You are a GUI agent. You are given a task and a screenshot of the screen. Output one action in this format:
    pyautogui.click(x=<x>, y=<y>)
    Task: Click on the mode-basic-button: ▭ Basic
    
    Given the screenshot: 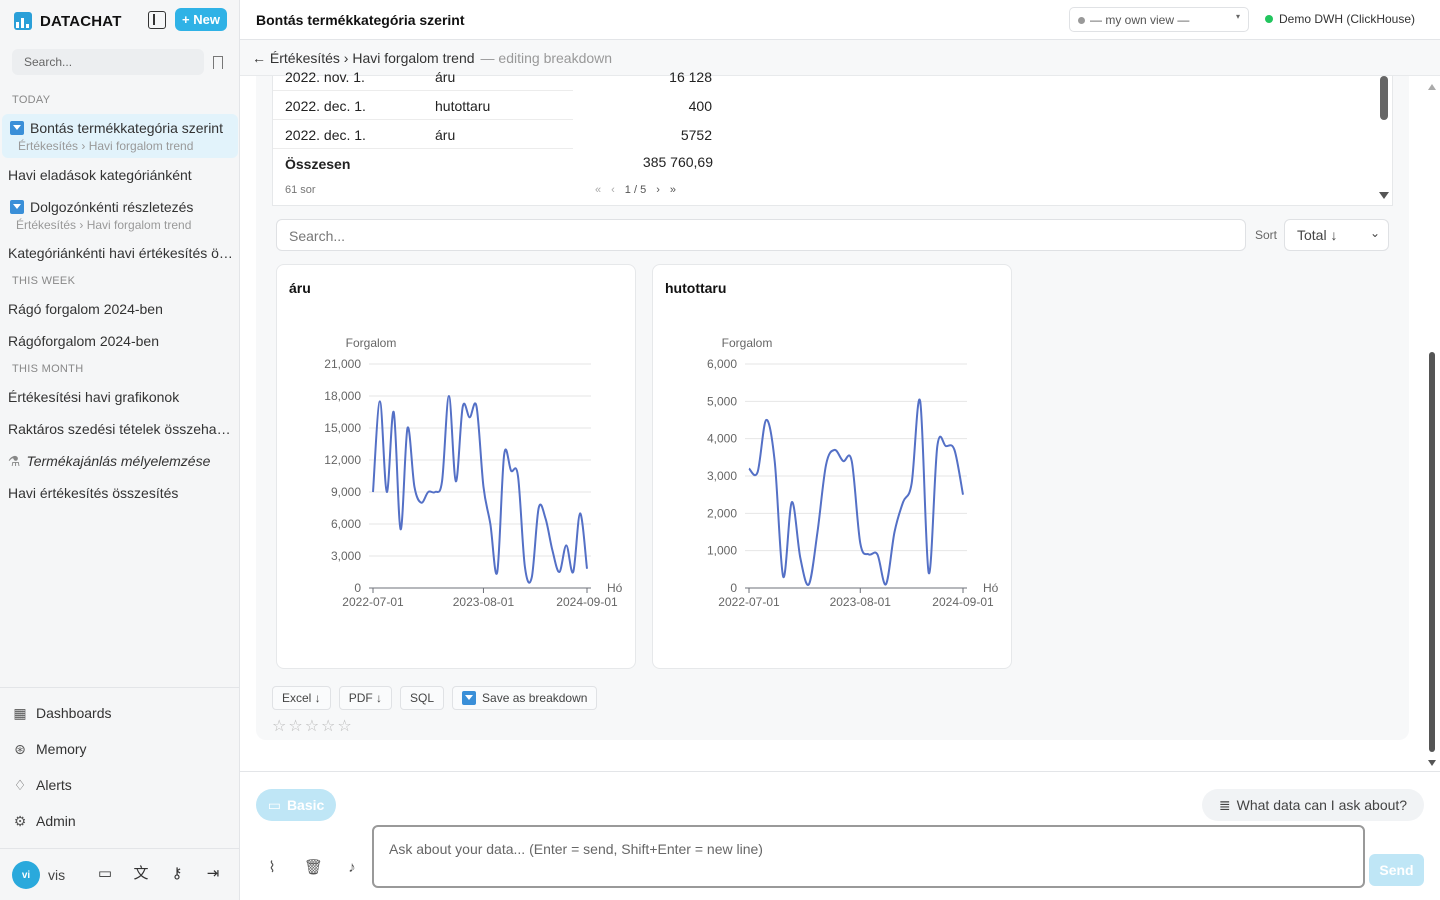 What is the action you would take?
    pyautogui.click(x=296, y=805)
    